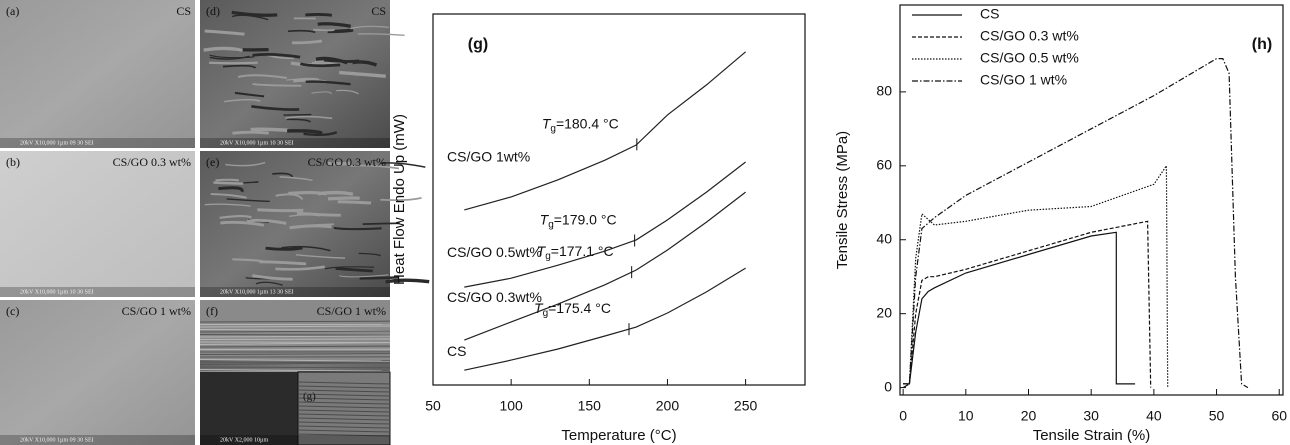 Image resolution: width=1290 pixels, height=445 pixels. I want to click on panel-title: (g), so click(478, 44).